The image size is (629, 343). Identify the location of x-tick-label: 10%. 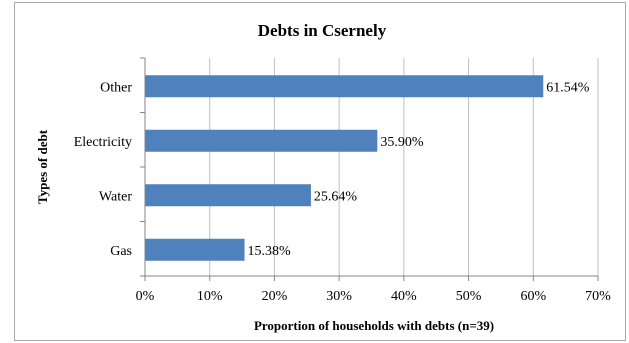
(210, 296).